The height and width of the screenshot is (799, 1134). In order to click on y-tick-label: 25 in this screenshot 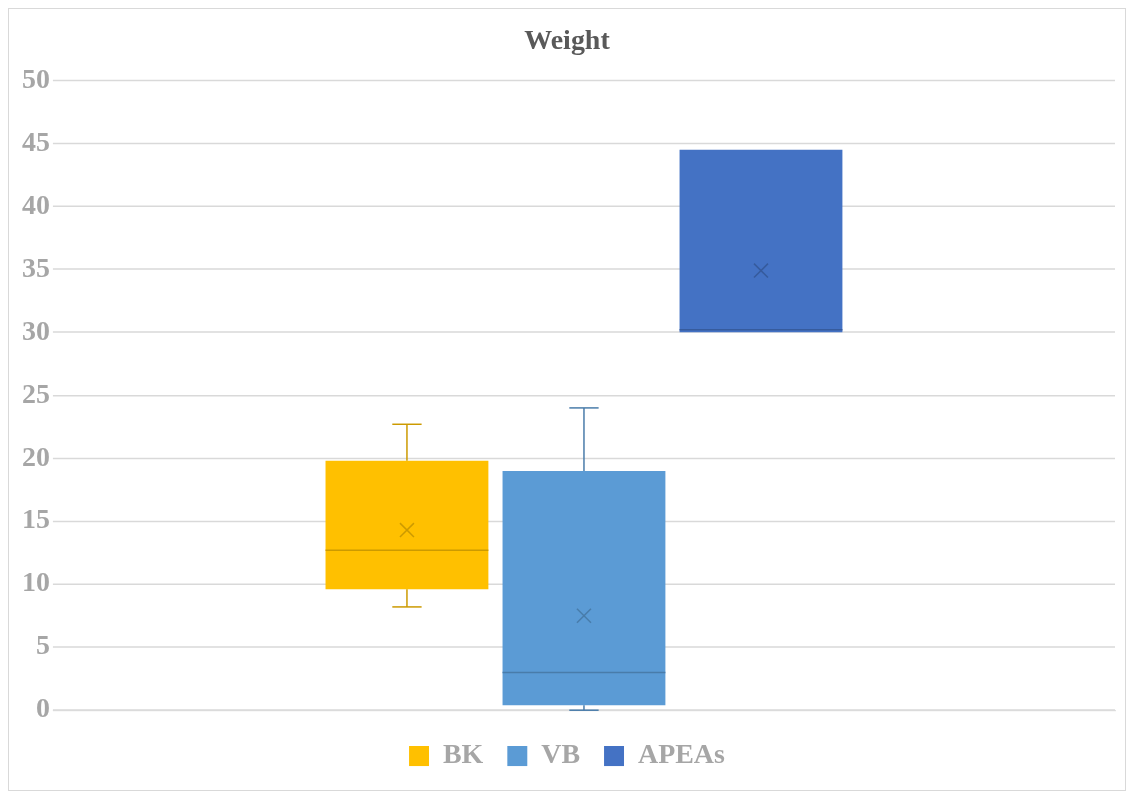, I will do `click(35, 393)`.